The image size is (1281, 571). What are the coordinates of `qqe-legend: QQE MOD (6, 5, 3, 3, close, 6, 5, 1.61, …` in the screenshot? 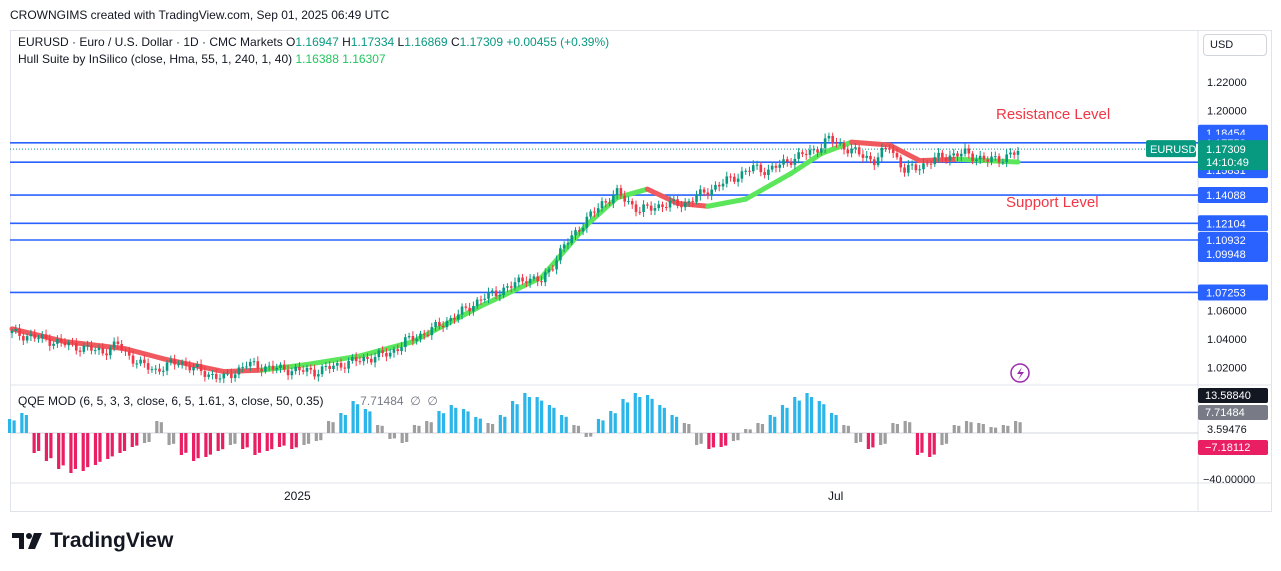 It's located at (228, 401).